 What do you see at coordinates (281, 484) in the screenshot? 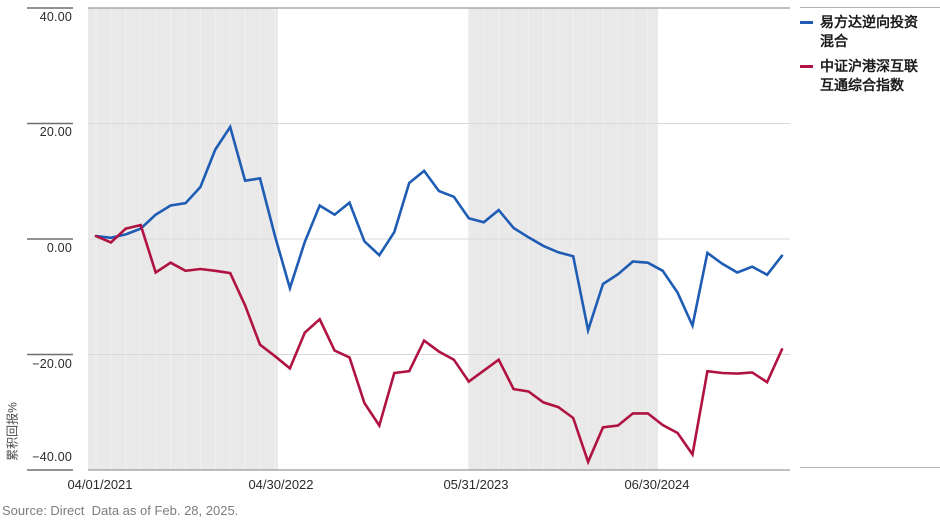
I see `x-axis-tick-label: 04/30/2022` at bounding box center [281, 484].